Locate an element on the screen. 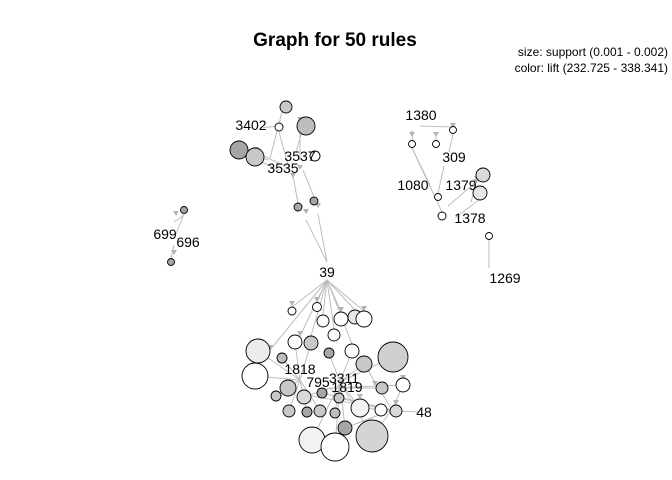 This screenshot has width=672, height=480. item-label-696: 696 is located at coordinates (188, 242).